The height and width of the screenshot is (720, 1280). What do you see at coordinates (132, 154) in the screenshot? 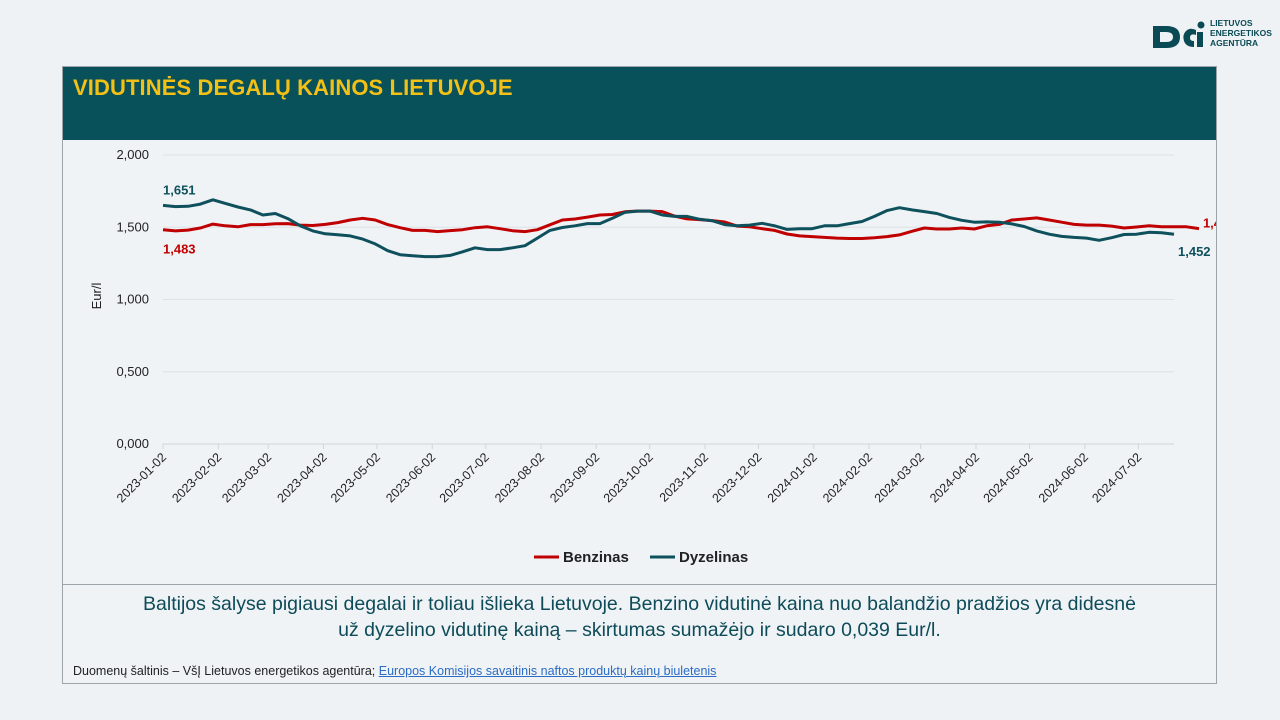
I see `y-tick-label: 2,000` at bounding box center [132, 154].